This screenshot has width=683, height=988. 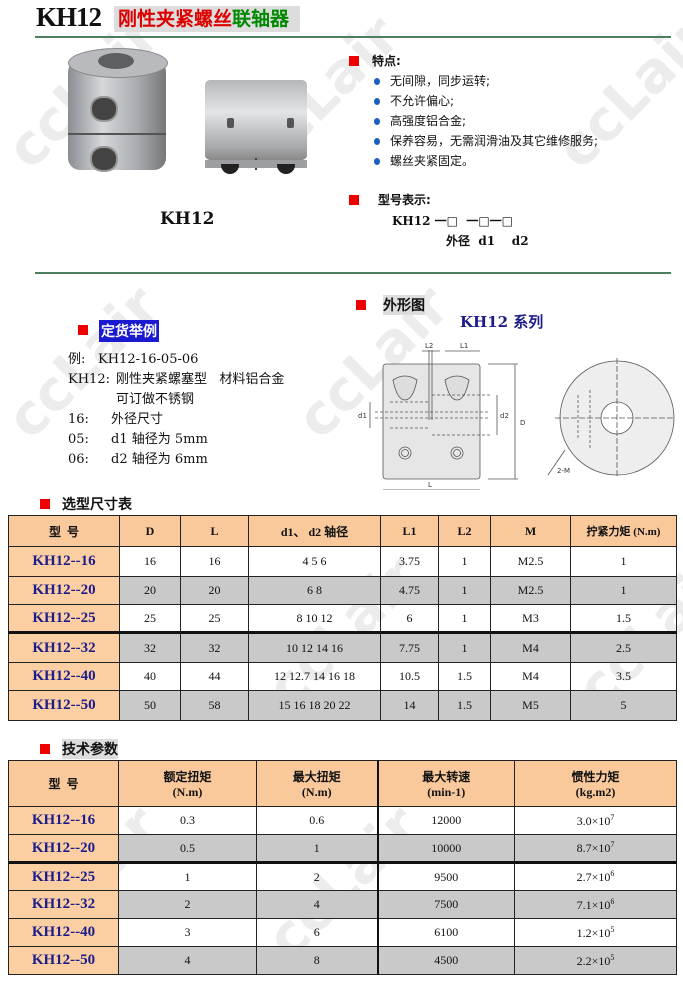 I want to click on col-header: 型 号, so click(x=63, y=783).